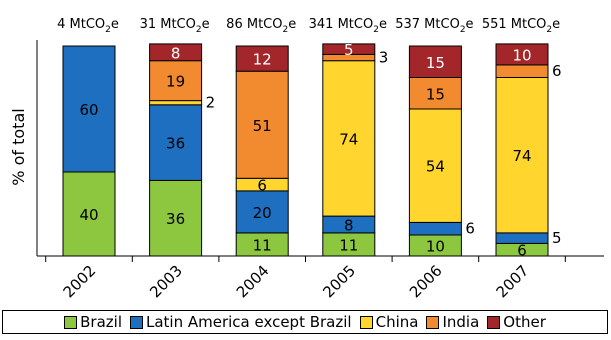  I want to click on legend-label: Latin America except Brazil, so click(248, 322).